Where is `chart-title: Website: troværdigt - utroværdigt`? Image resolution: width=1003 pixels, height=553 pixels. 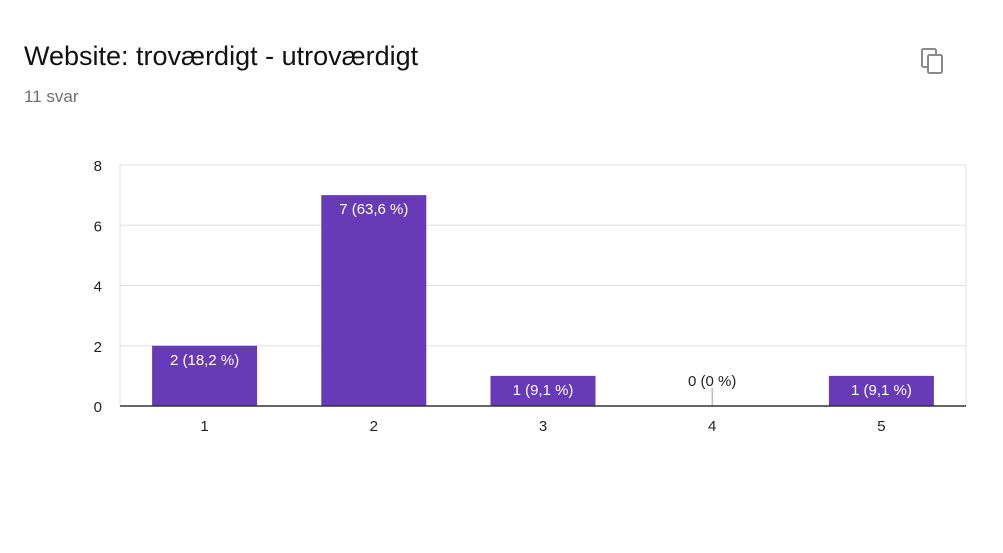 chart-title: Website: troværdigt - utroværdigt is located at coordinates (221, 56).